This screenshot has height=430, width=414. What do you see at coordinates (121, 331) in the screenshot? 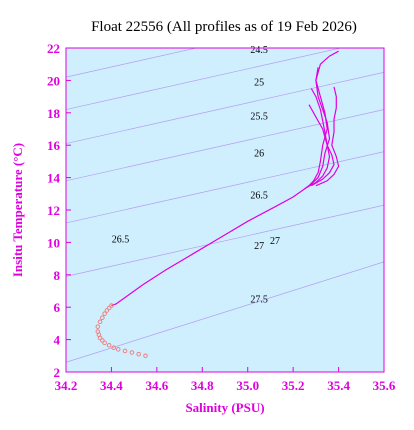
I see `deep-profile-markers` at bounding box center [121, 331].